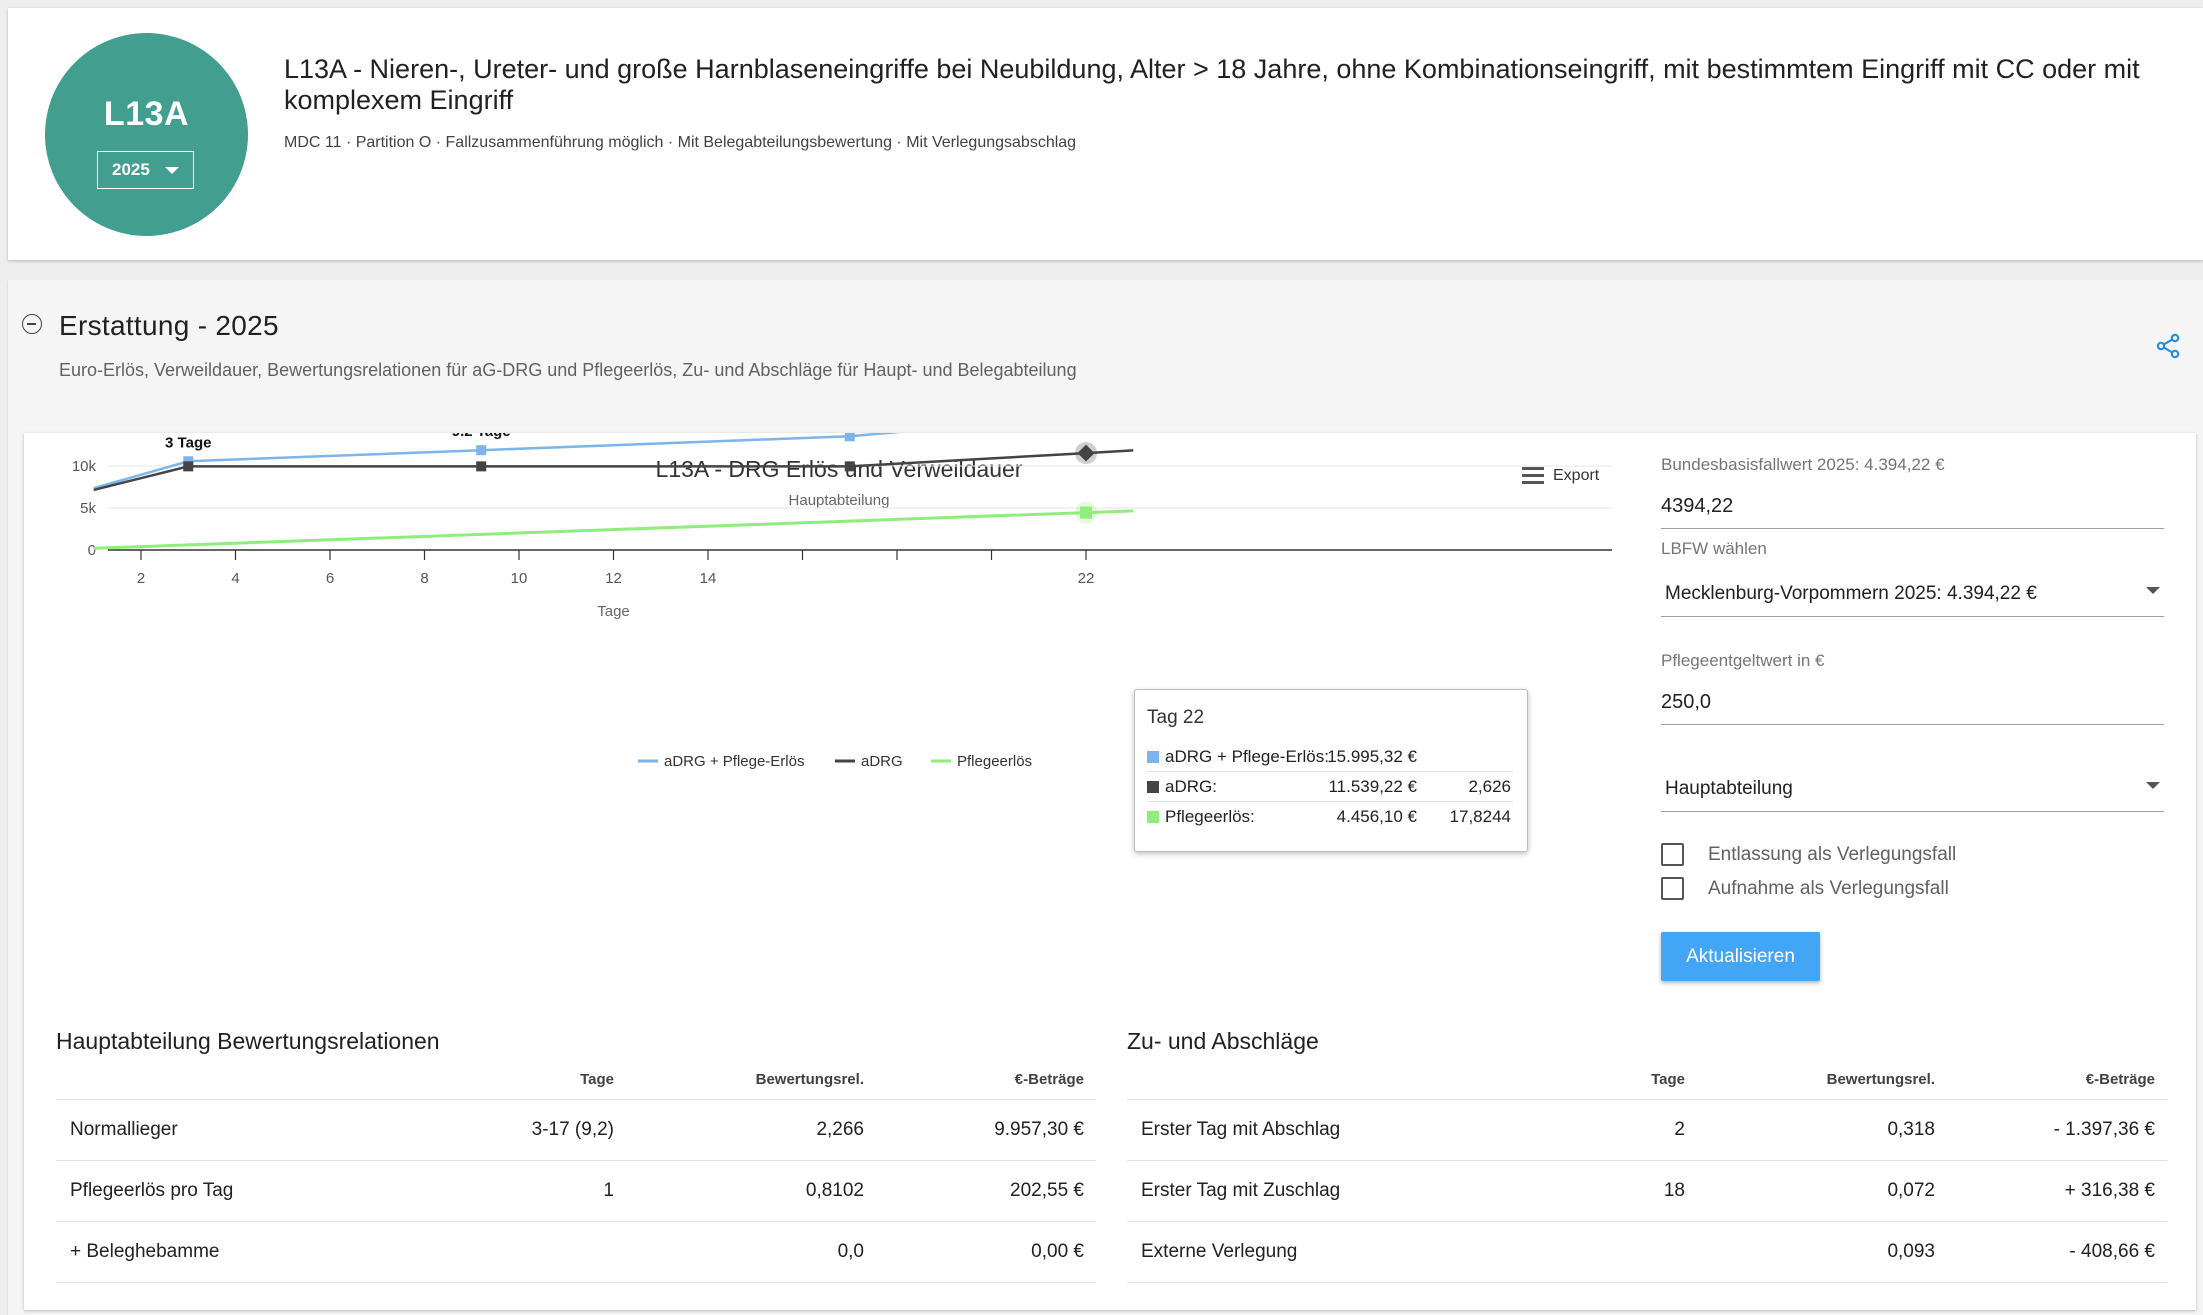 The width and height of the screenshot is (2203, 1315). Describe the element at coordinates (1740, 956) in the screenshot. I see `update-button: Aktualisieren` at that location.